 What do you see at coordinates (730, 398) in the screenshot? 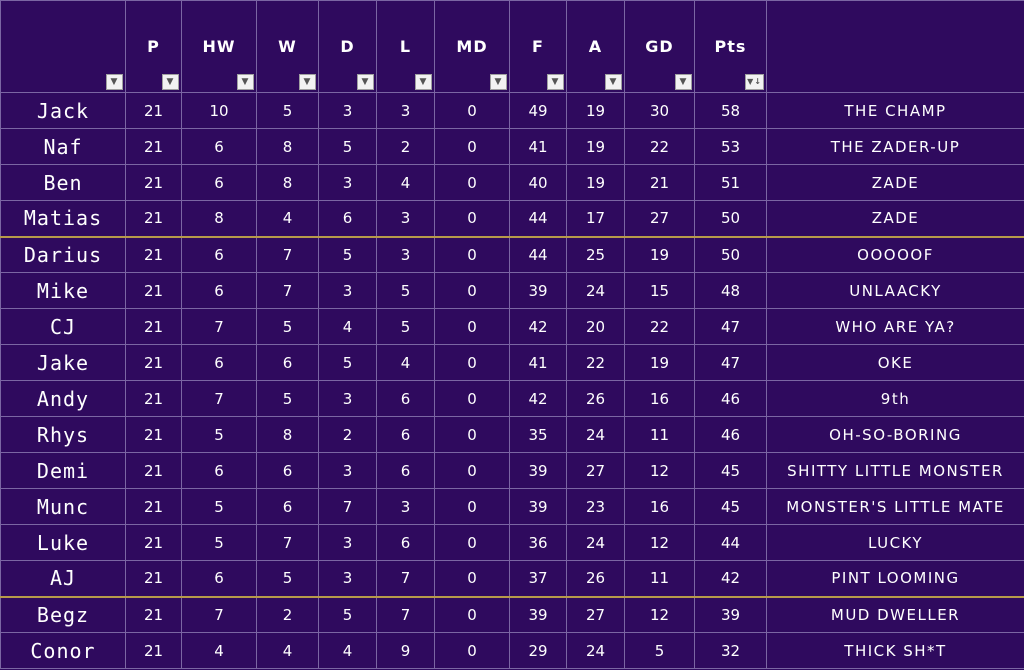
I see `cell-pts: 46` at bounding box center [730, 398].